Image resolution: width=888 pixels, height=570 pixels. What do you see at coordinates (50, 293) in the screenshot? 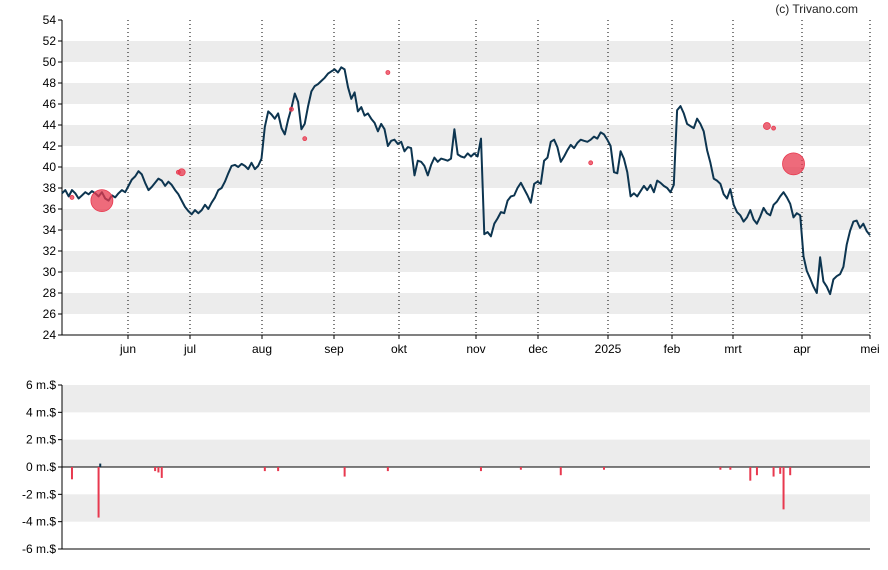
I see `price-y-tick-label: 28` at bounding box center [50, 293].